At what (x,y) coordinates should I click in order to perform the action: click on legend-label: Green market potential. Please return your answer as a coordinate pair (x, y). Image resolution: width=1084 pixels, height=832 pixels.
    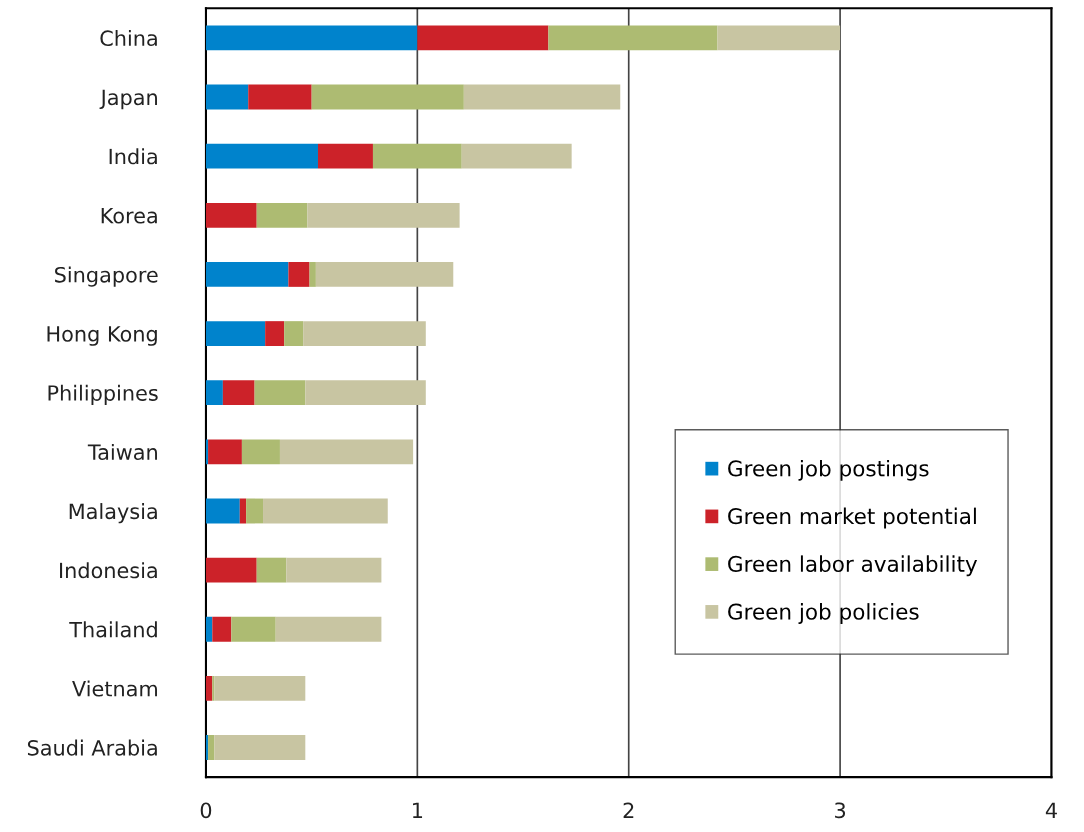
    Looking at the image, I should click on (852, 518).